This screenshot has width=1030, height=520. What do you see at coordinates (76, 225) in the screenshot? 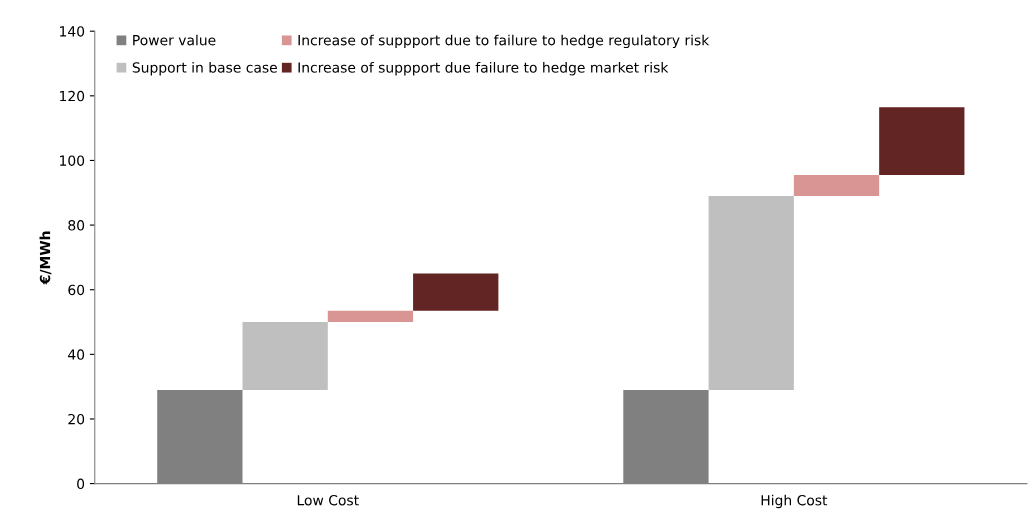
I see `y-tick-label: 80` at bounding box center [76, 225].